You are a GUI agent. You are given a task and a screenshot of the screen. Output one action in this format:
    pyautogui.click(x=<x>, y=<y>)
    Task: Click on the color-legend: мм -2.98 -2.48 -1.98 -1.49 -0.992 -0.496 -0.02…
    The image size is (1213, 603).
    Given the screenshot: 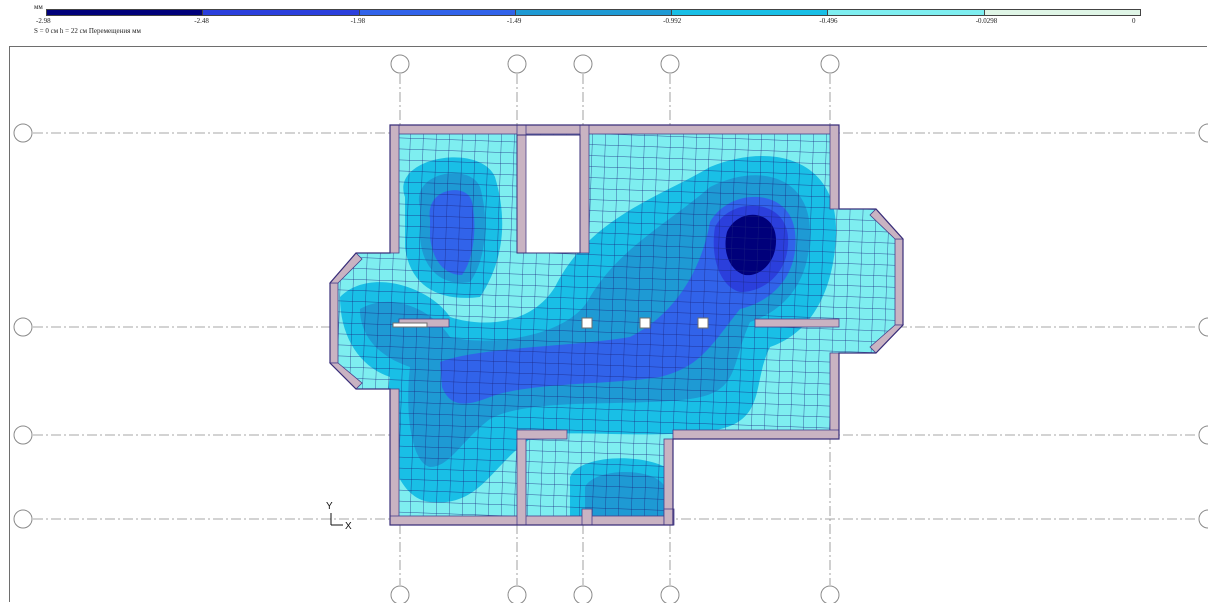 What is the action you would take?
    pyautogui.click(x=606, y=20)
    